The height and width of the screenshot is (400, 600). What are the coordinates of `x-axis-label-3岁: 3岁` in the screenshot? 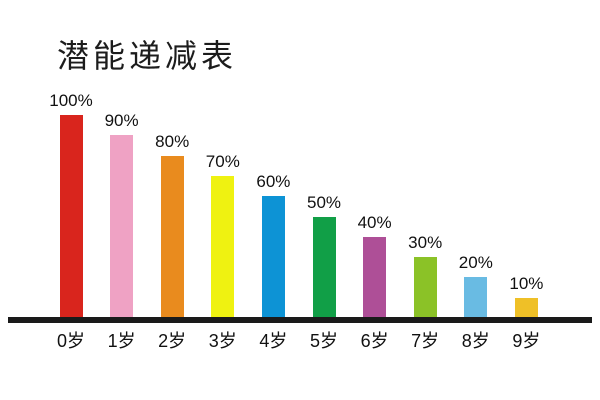 It's located at (222, 341).